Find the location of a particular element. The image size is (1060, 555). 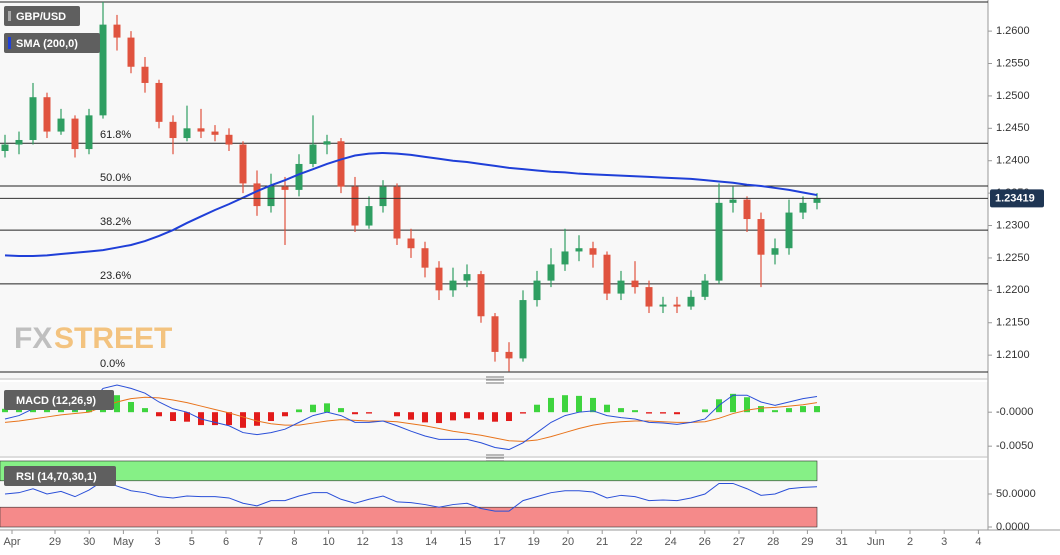

x-tick-label: 15 is located at coordinates (465, 542).